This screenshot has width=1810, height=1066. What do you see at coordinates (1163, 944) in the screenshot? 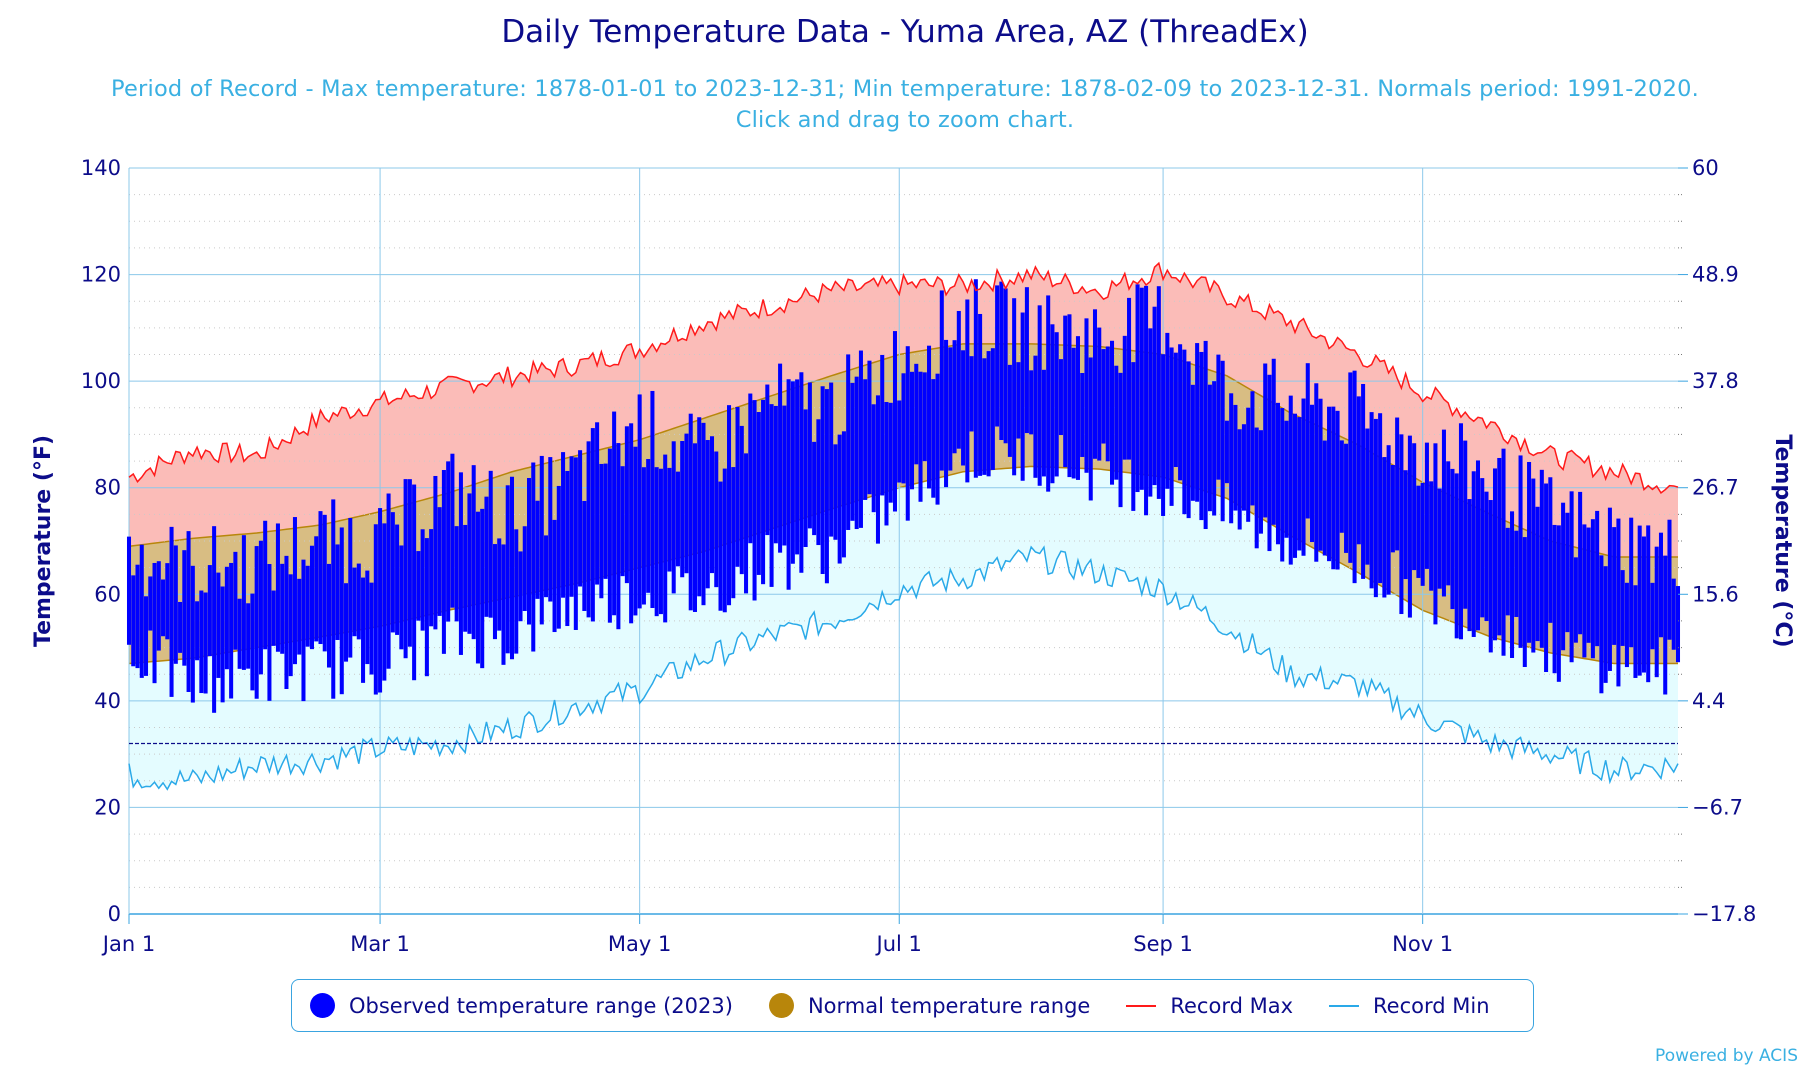
I see `x-tick-label: Sep 1` at bounding box center [1163, 944].